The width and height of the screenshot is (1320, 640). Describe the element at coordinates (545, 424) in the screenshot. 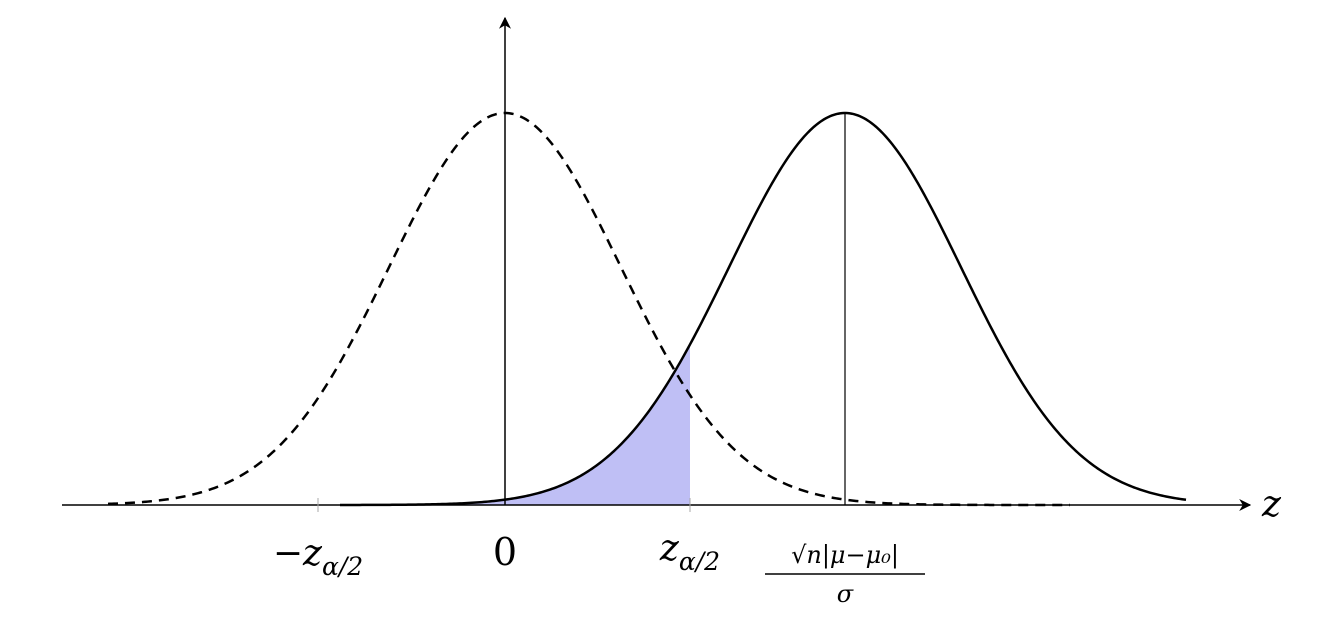

I see `shaded-region` at that location.